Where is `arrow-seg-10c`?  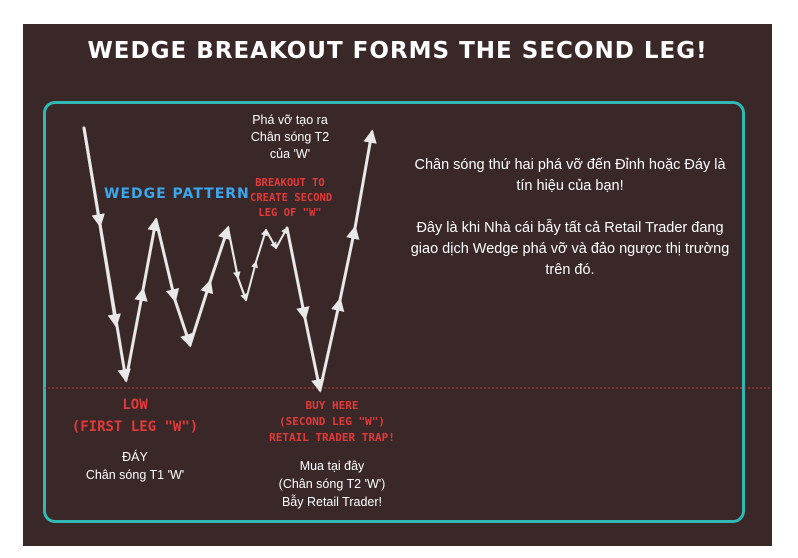 arrow-seg-10c is located at coordinates (365, 179).